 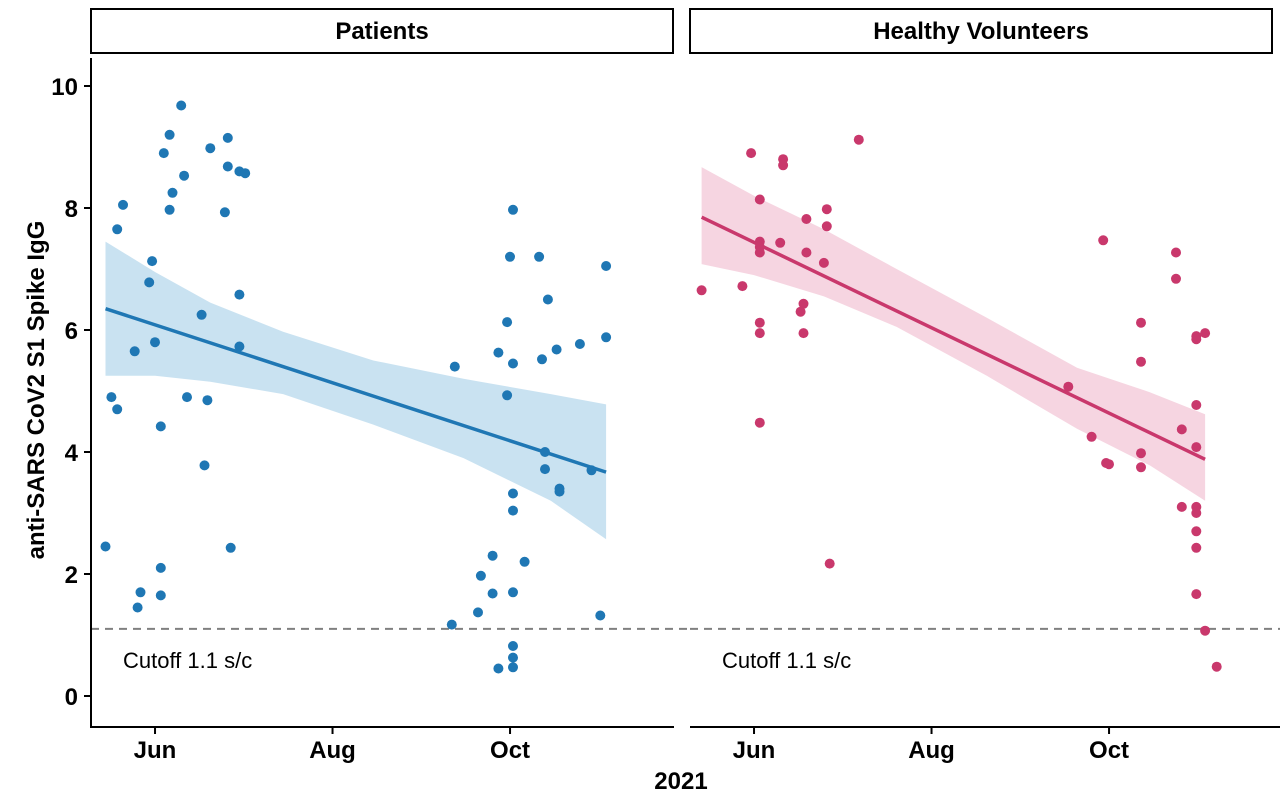 What do you see at coordinates (155, 750) in the screenshot?
I see `x-tick-label: Jun` at bounding box center [155, 750].